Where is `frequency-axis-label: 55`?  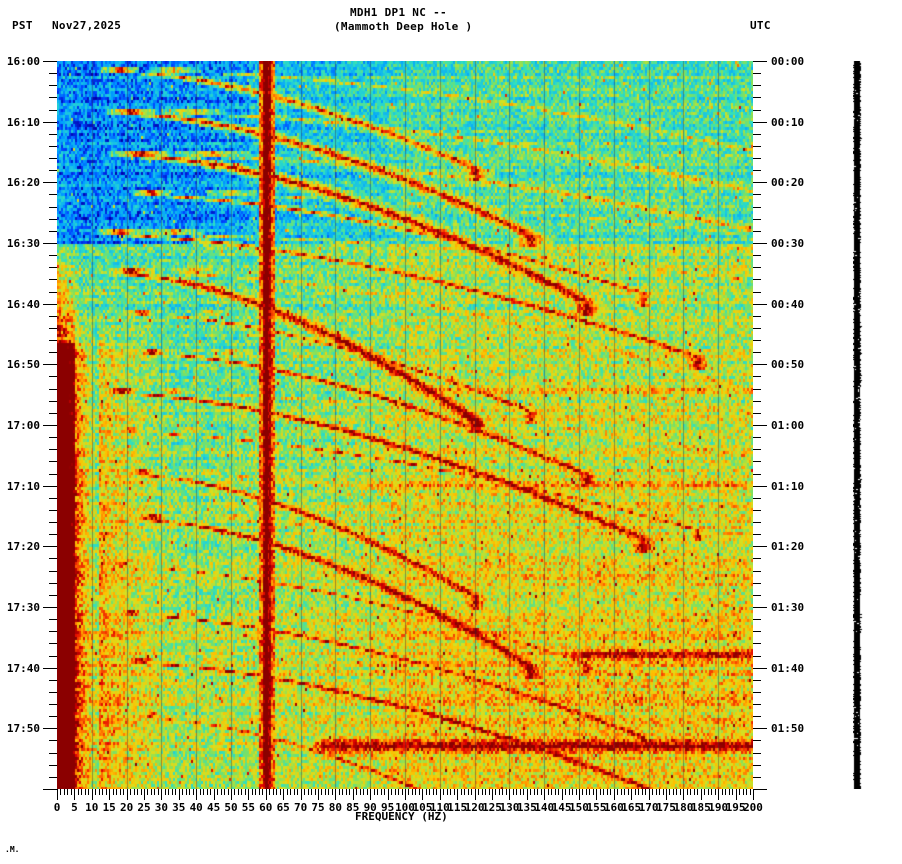
frequency-axis-label: 55 is located at coordinates (248, 807).